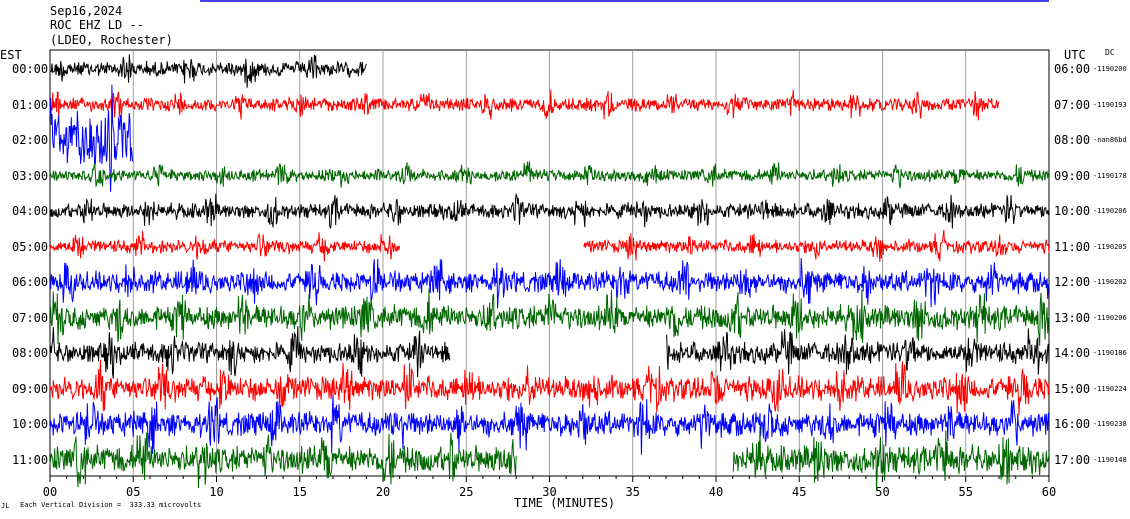  What do you see at coordinates (30, 211) in the screenshot?
I see `est-hour-label: 04:00` at bounding box center [30, 211].